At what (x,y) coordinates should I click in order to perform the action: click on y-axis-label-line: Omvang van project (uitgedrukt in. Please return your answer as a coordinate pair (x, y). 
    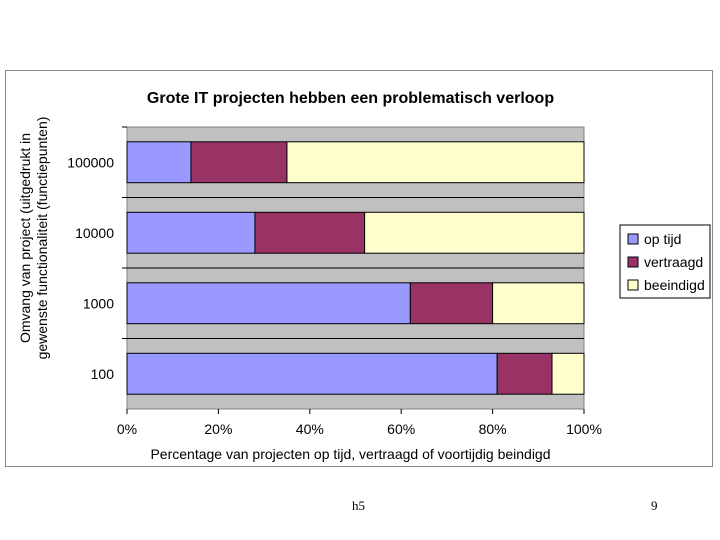
    Looking at the image, I should click on (25, 238).